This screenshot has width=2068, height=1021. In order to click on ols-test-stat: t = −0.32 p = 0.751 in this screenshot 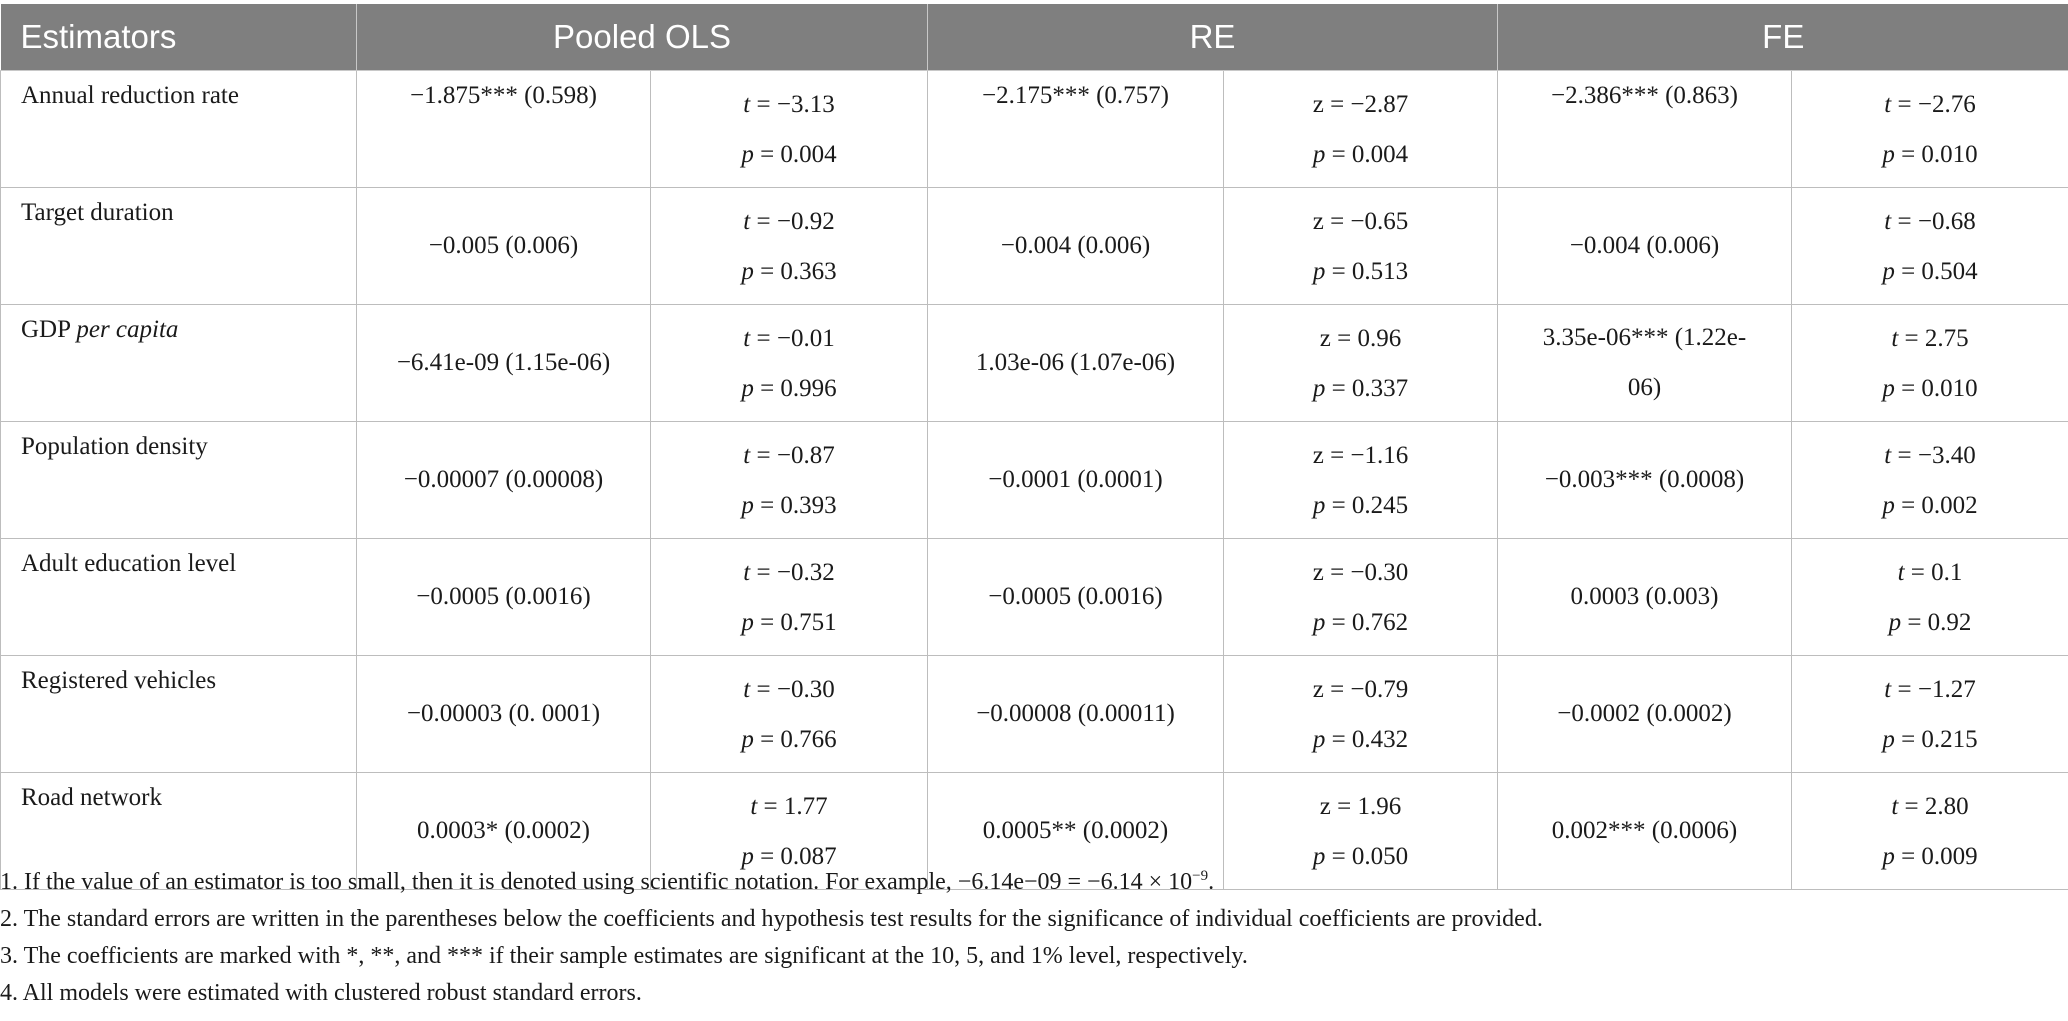, I will do `click(789, 597)`.